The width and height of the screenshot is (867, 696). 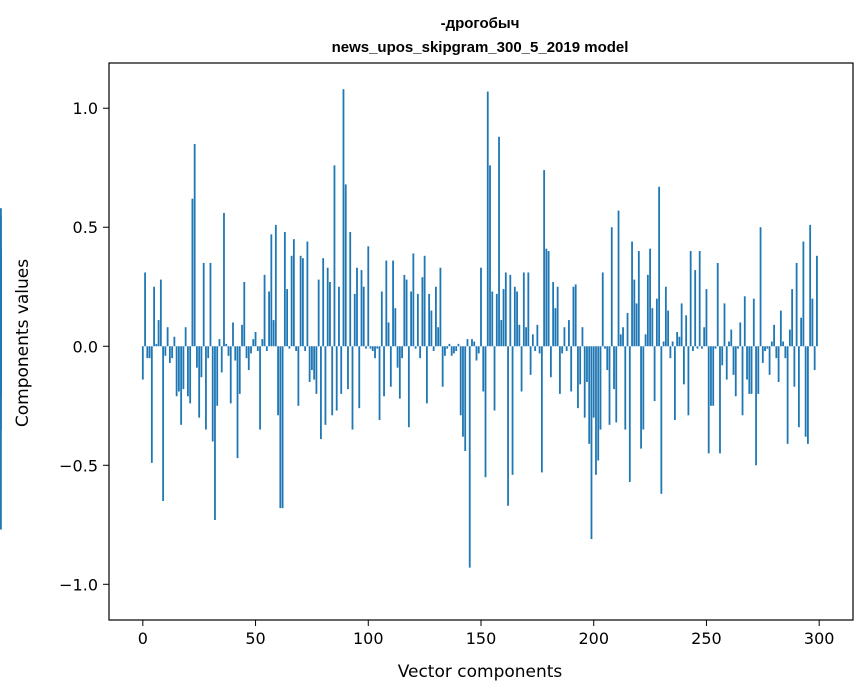 What do you see at coordinates (143, 638) in the screenshot?
I see `x-tick-label: 0` at bounding box center [143, 638].